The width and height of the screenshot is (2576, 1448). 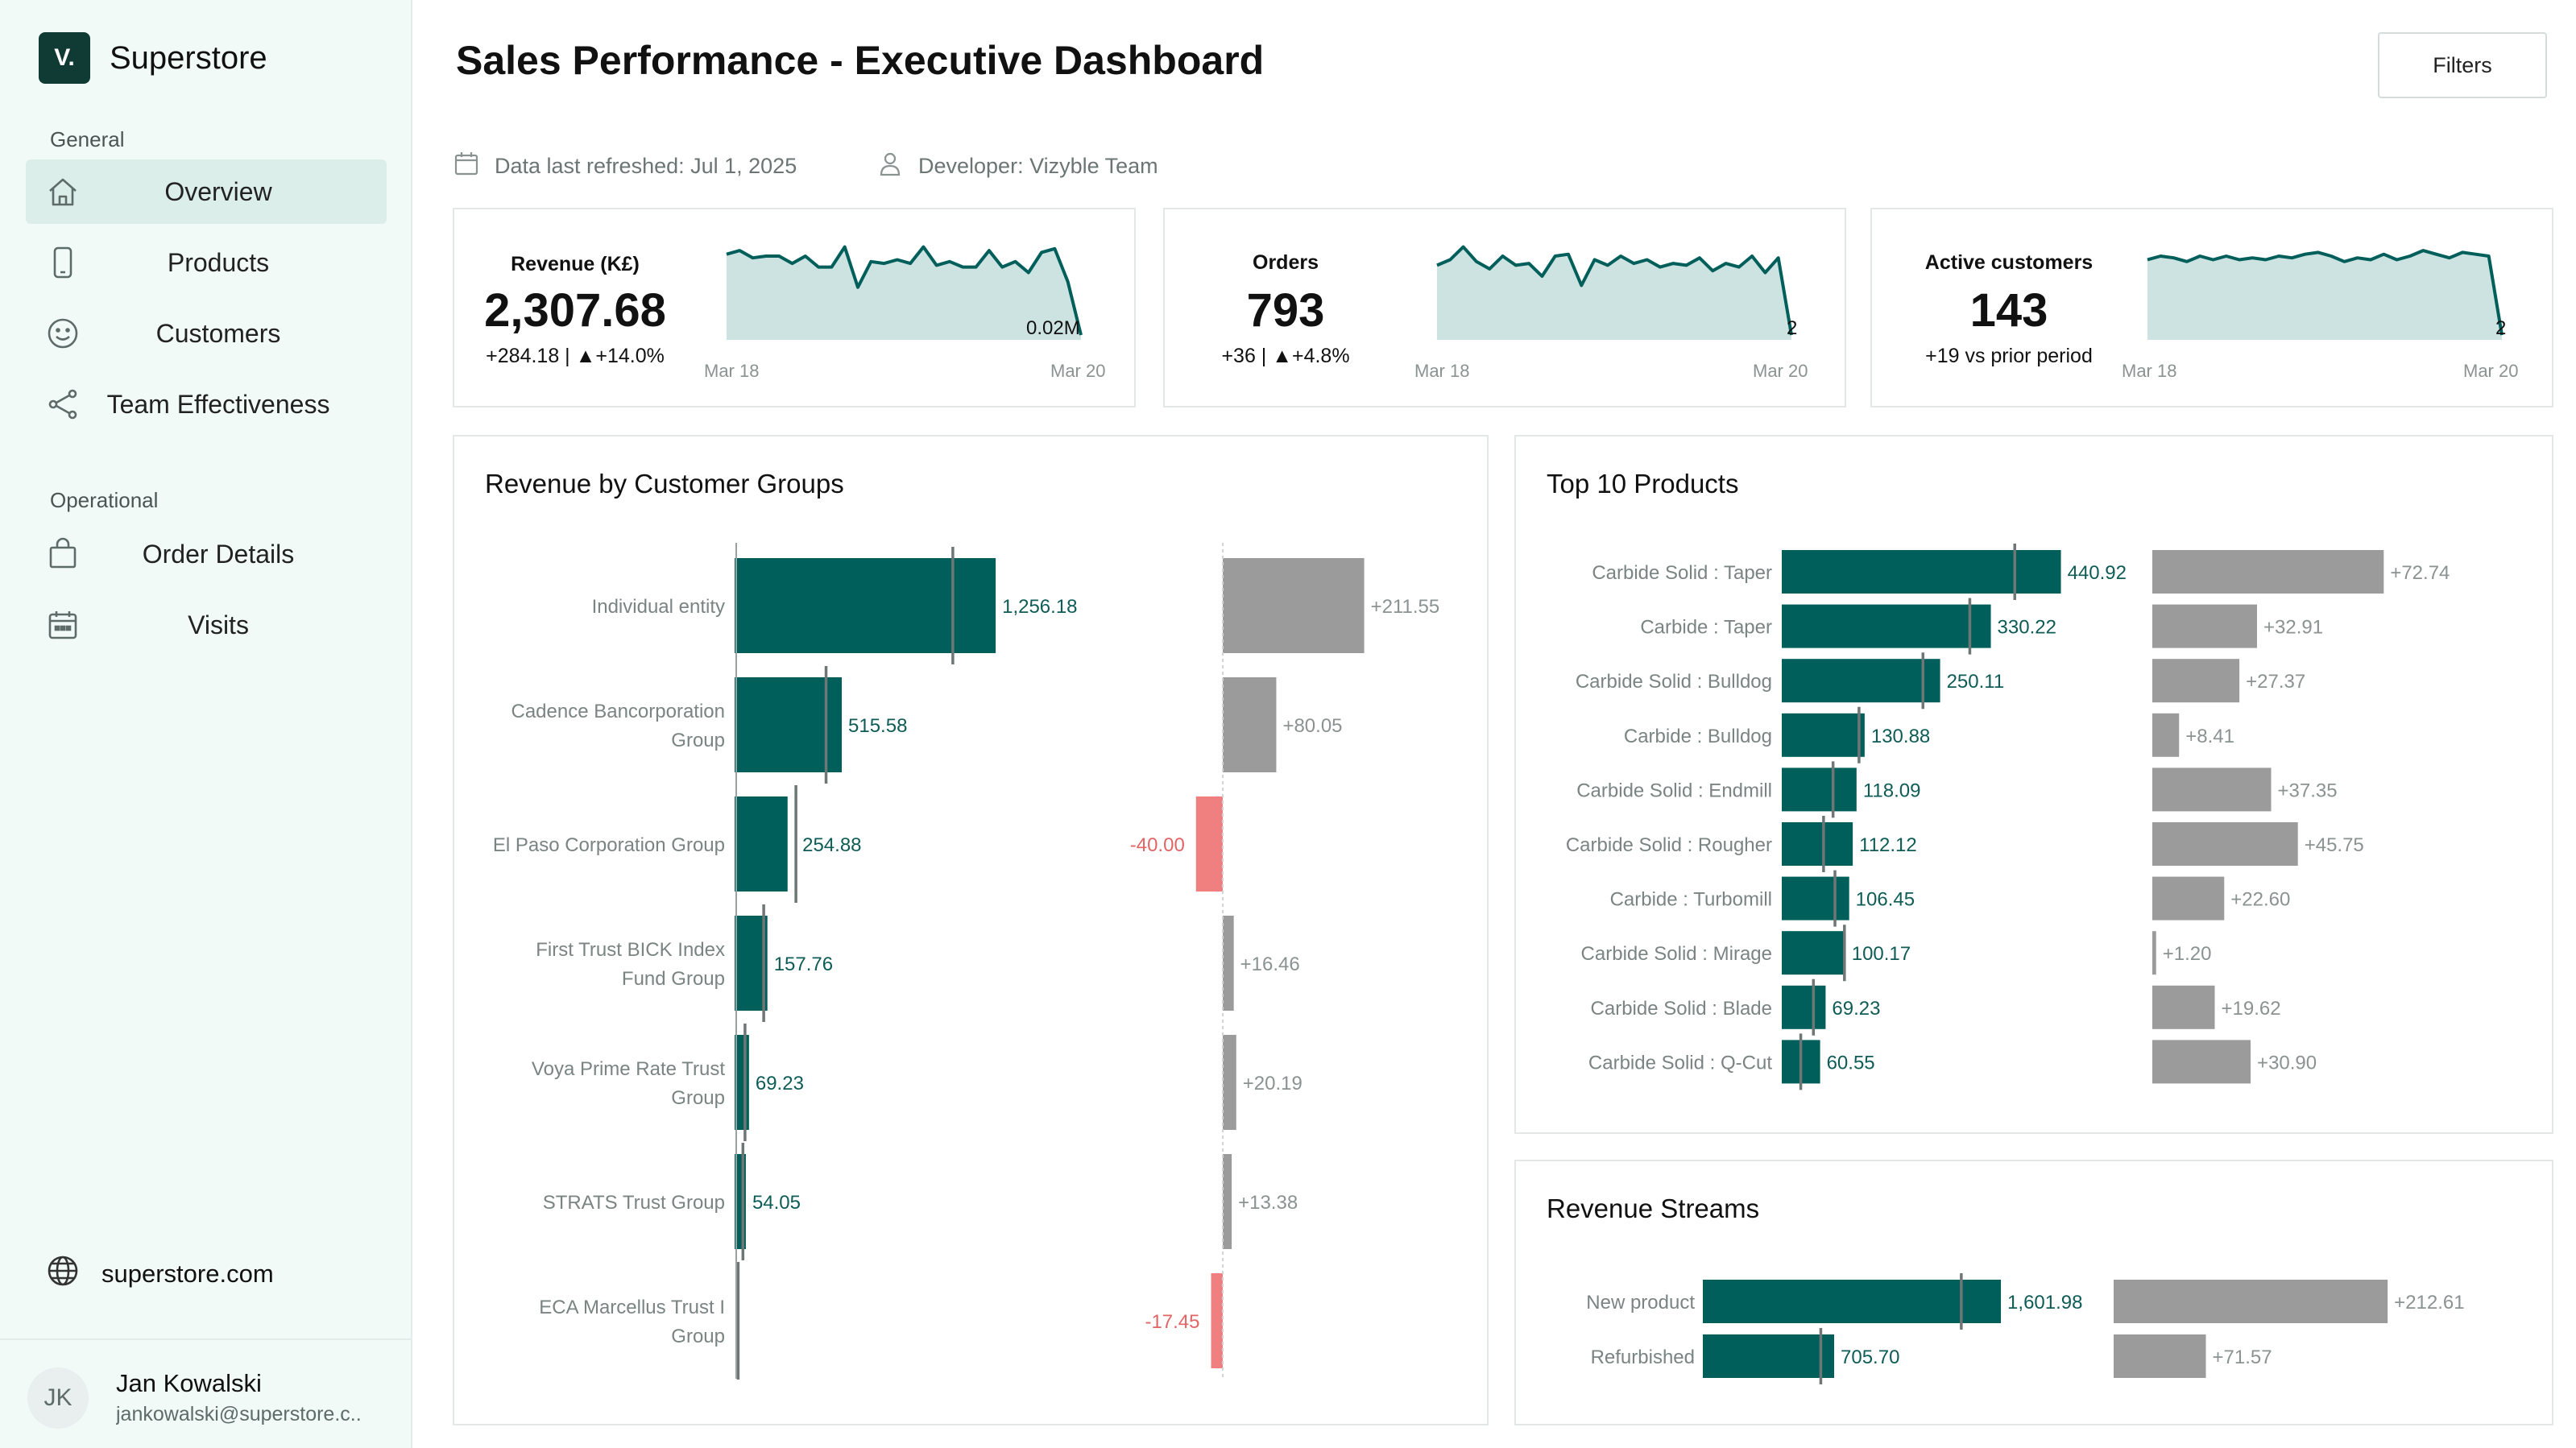 I want to click on refresh-text: Data last refreshed: Jul 1, 2025, so click(x=646, y=166).